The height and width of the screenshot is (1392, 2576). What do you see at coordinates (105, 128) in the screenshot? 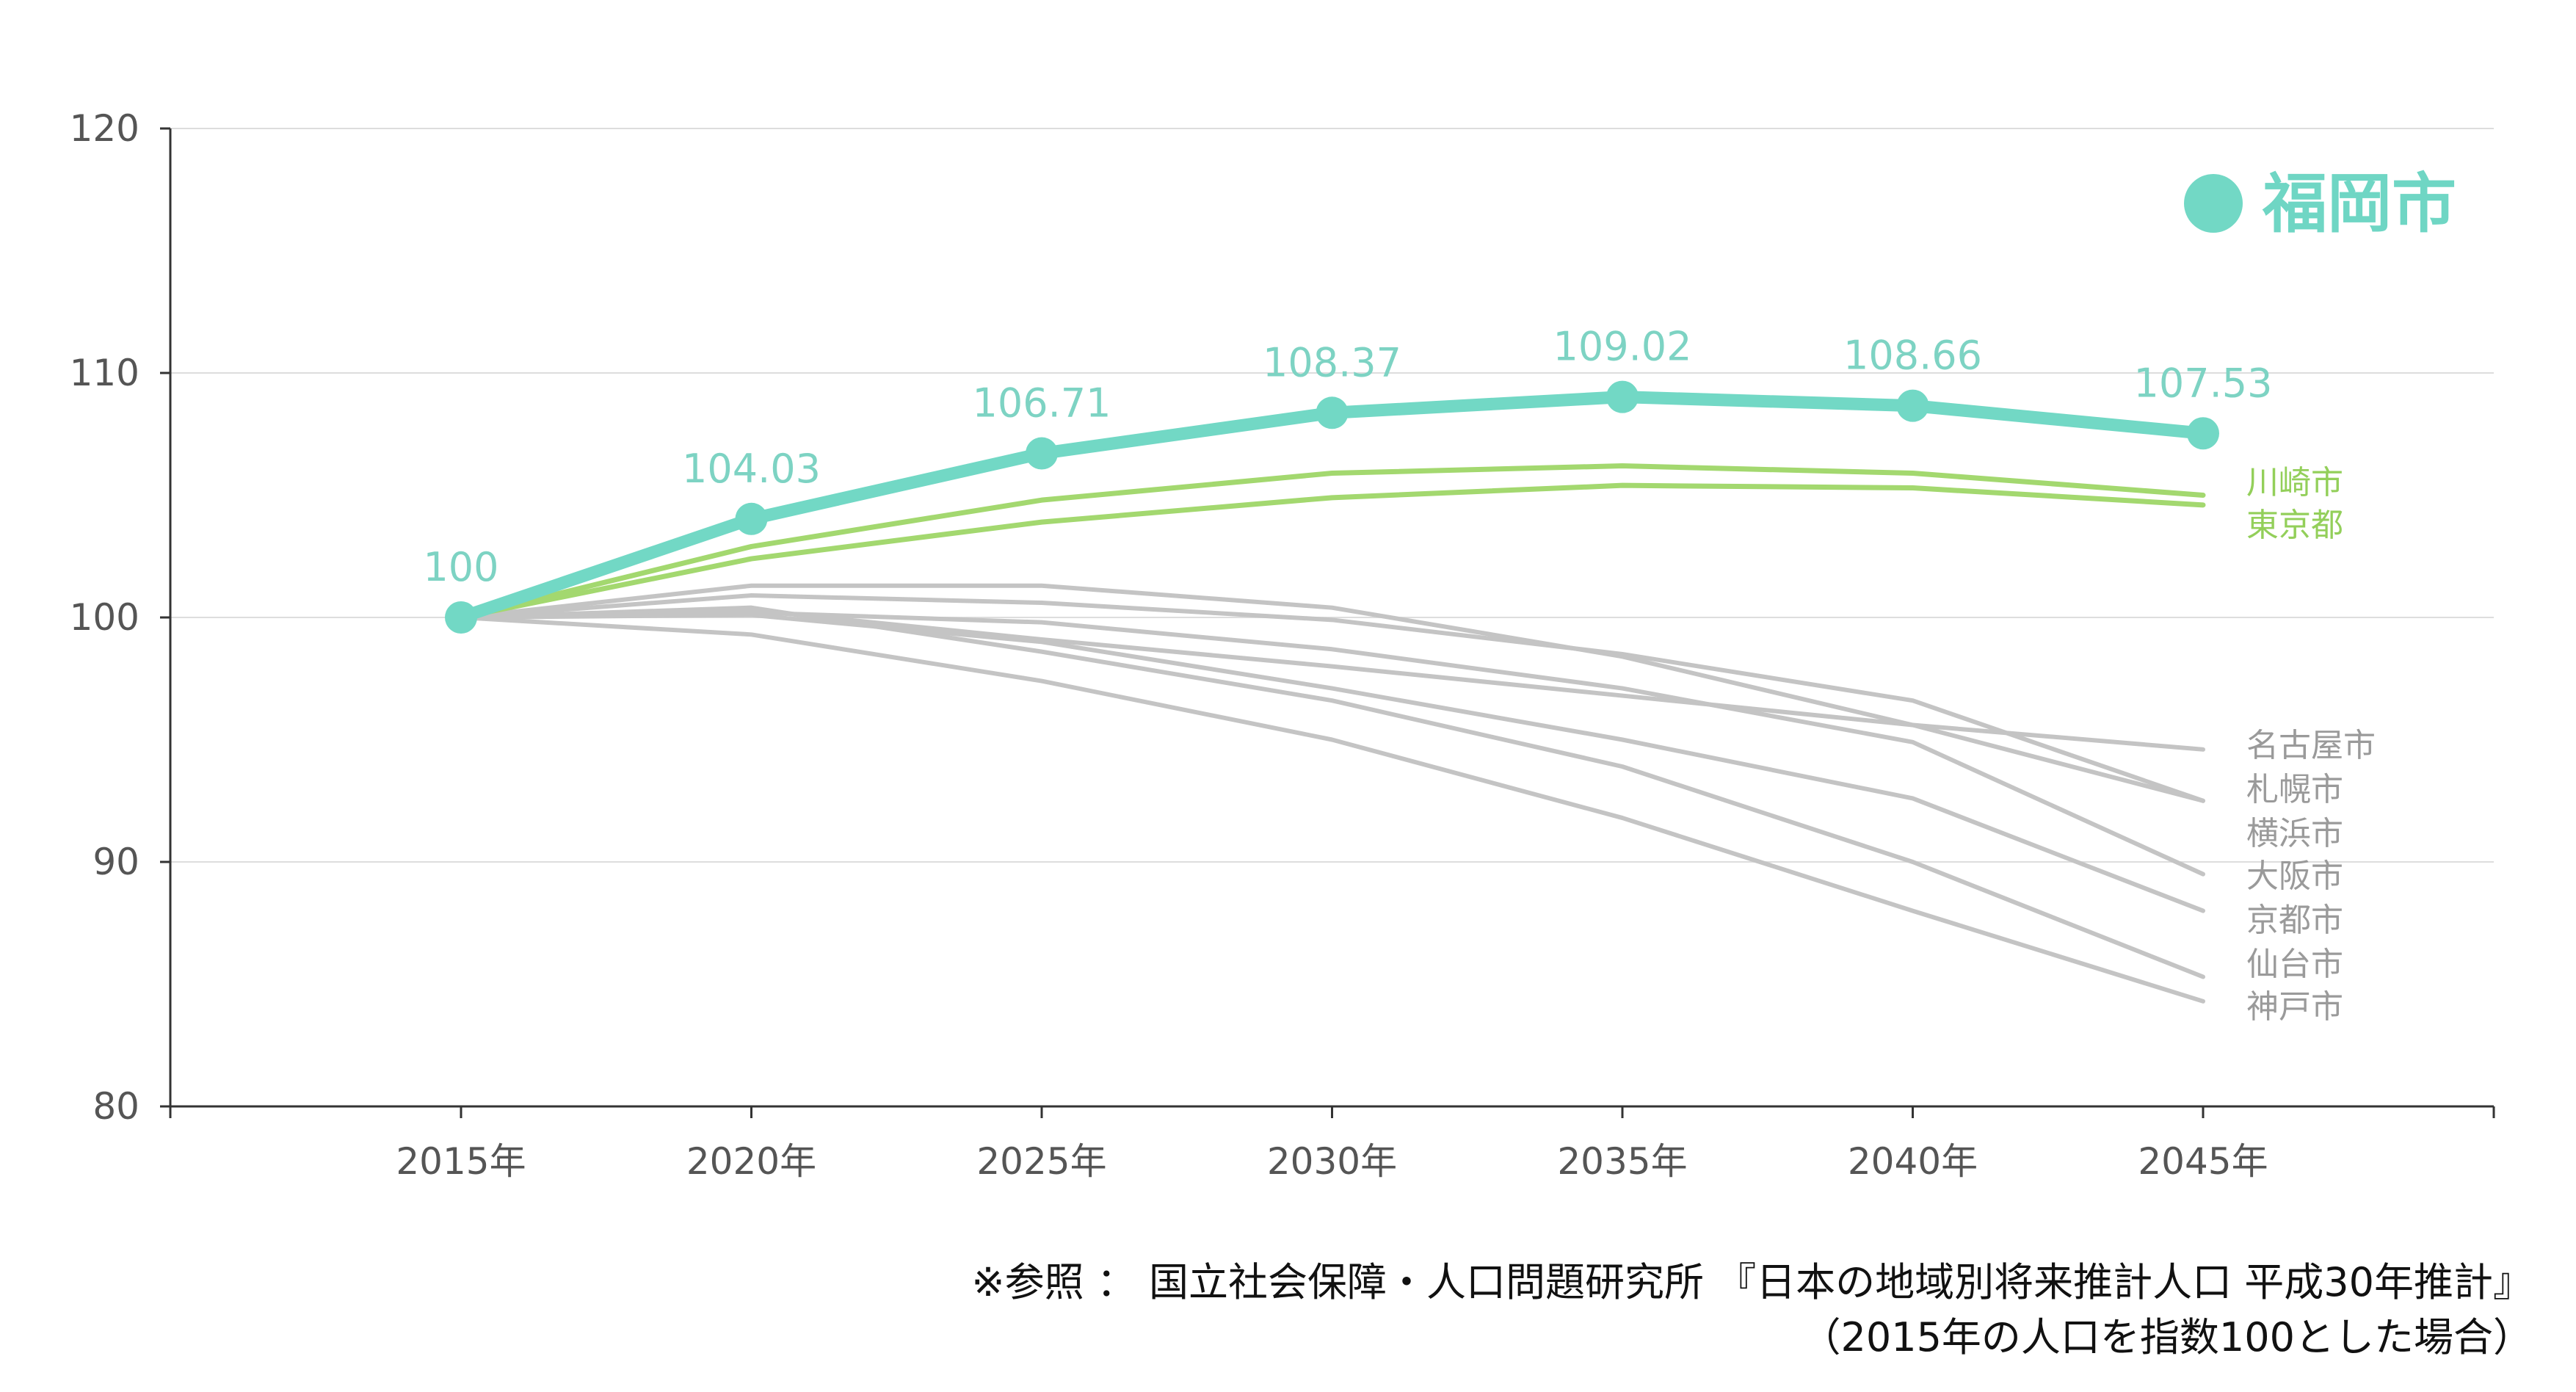
I see `y-tick-label-120: 120` at bounding box center [105, 128].